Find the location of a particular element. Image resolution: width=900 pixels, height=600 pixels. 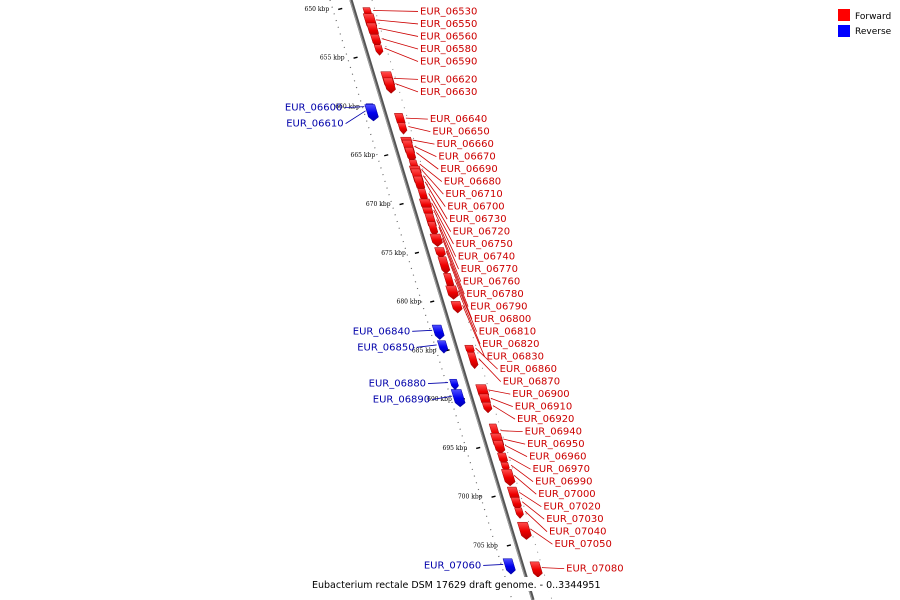

gene-label: EUR_06690 is located at coordinates (468, 169).